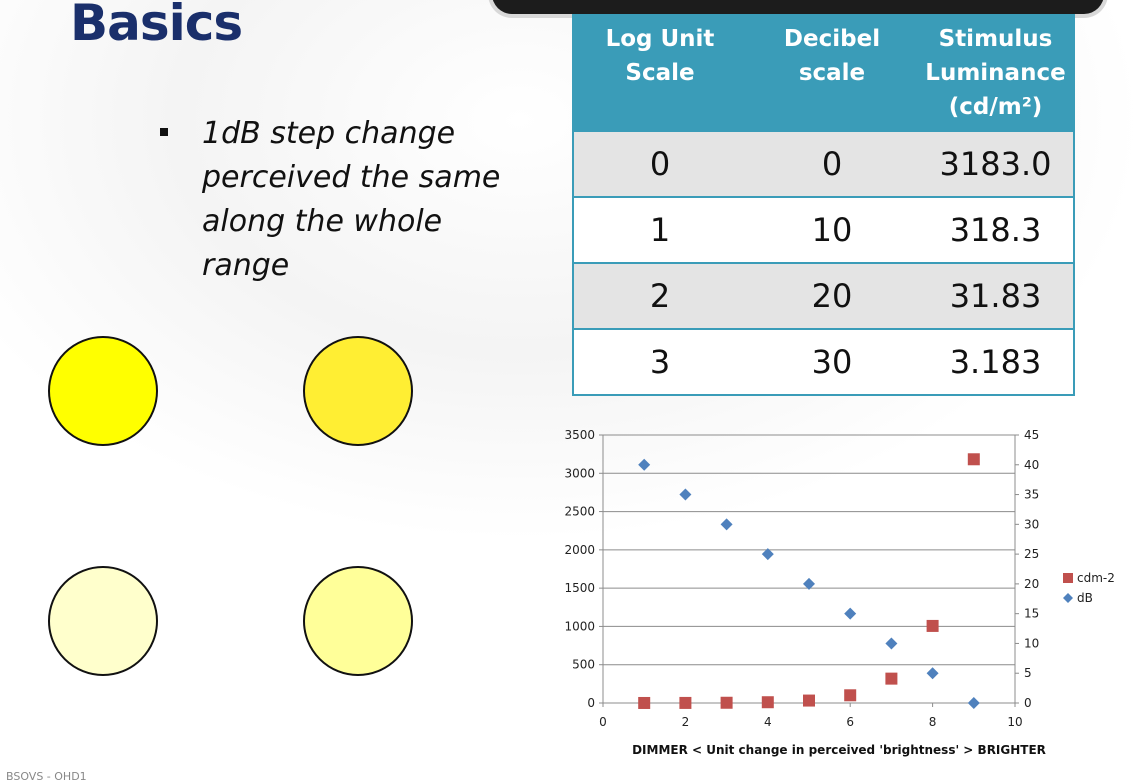 The height and width of the screenshot is (784, 1138). Describe the element at coordinates (579, 512) in the screenshot. I see `y-tick-label-left: 2500` at that location.